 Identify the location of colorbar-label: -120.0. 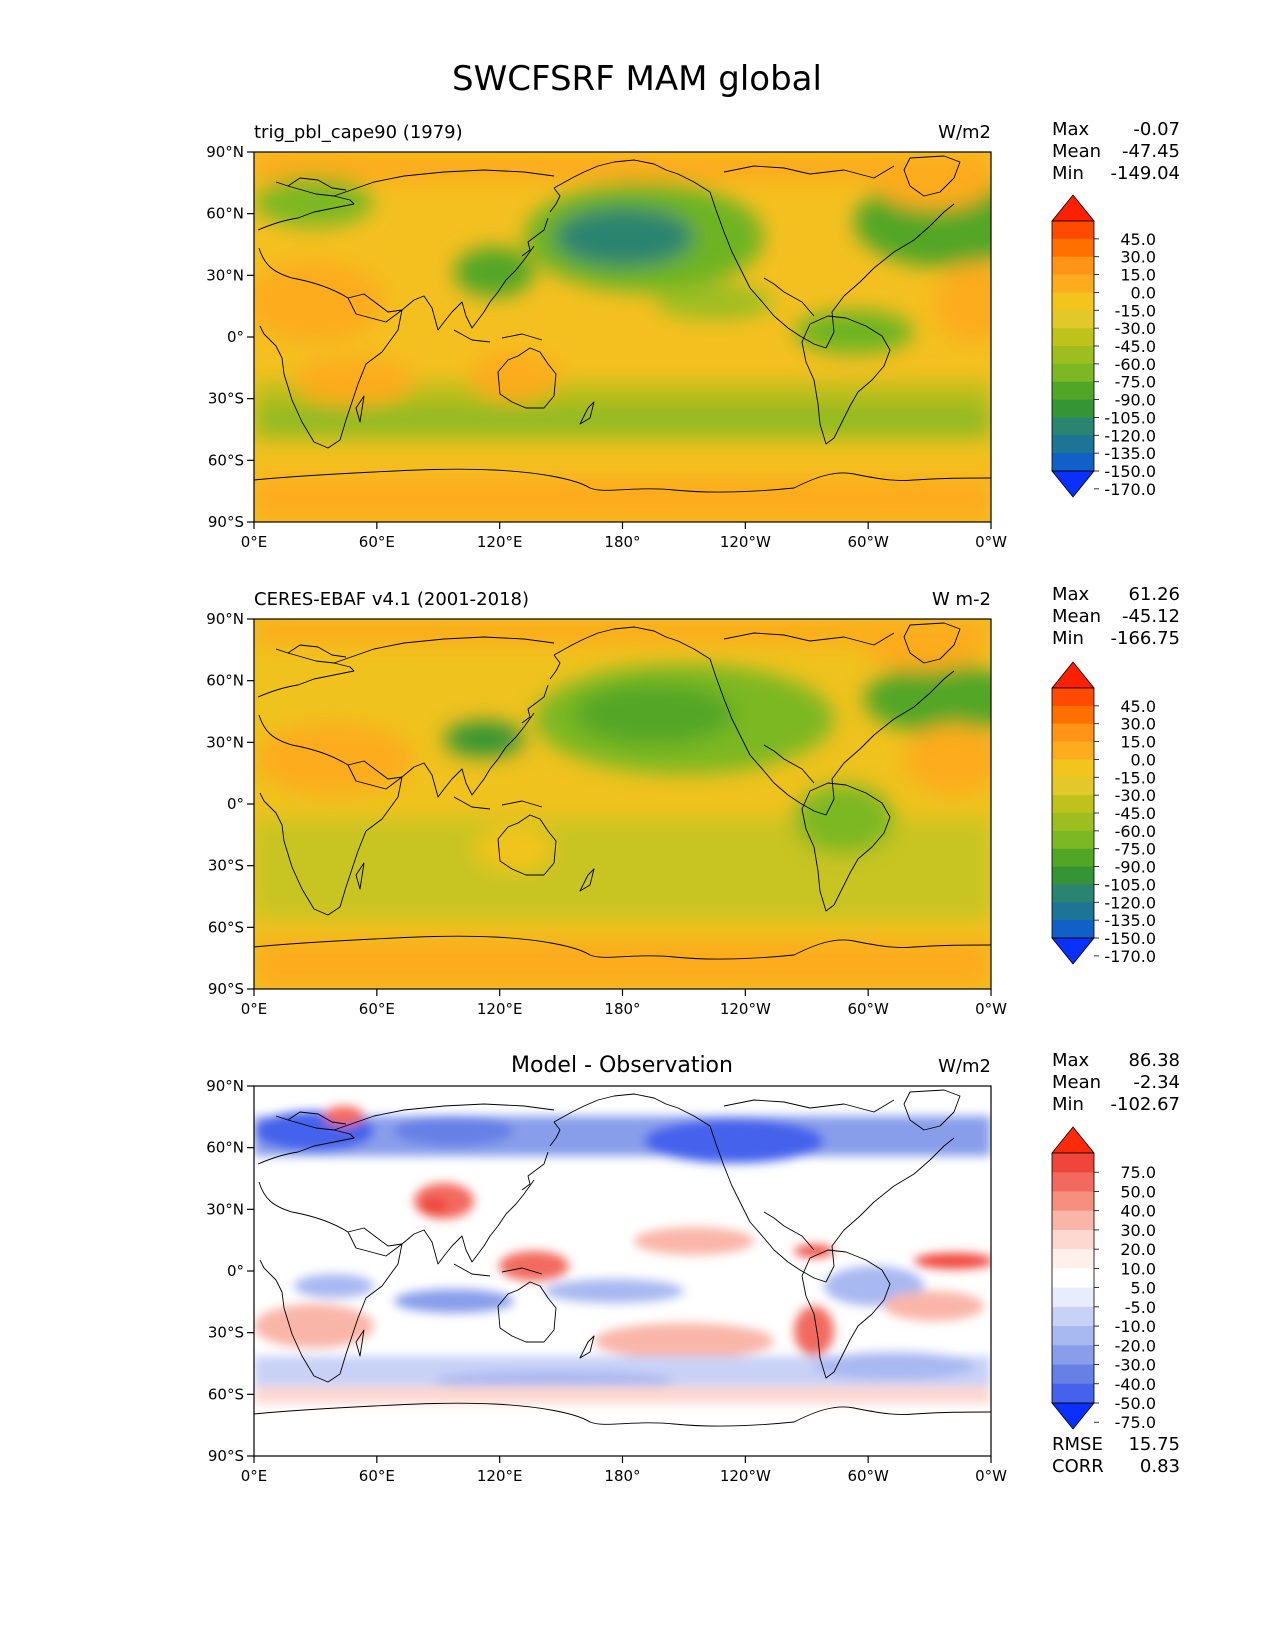
(1130, 435).